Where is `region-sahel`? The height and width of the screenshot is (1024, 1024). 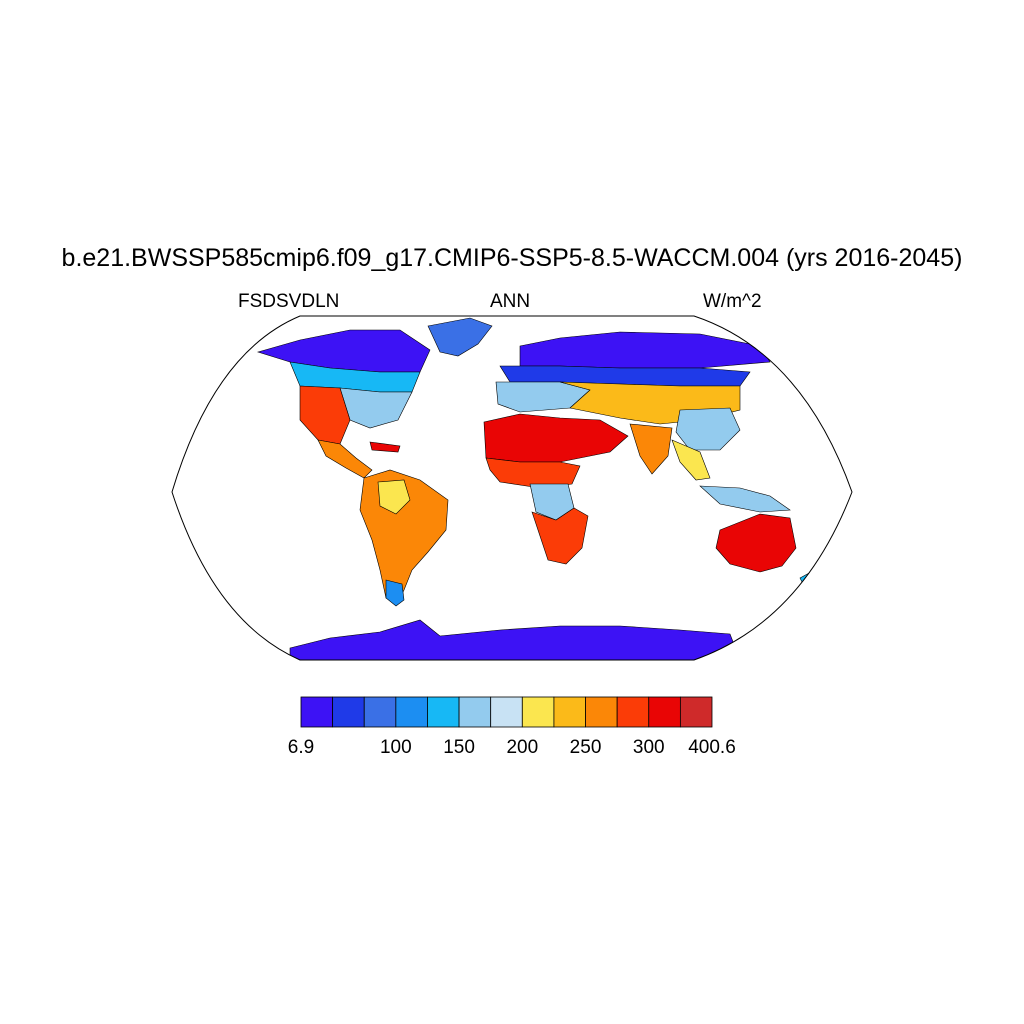
region-sahel is located at coordinates (533, 473).